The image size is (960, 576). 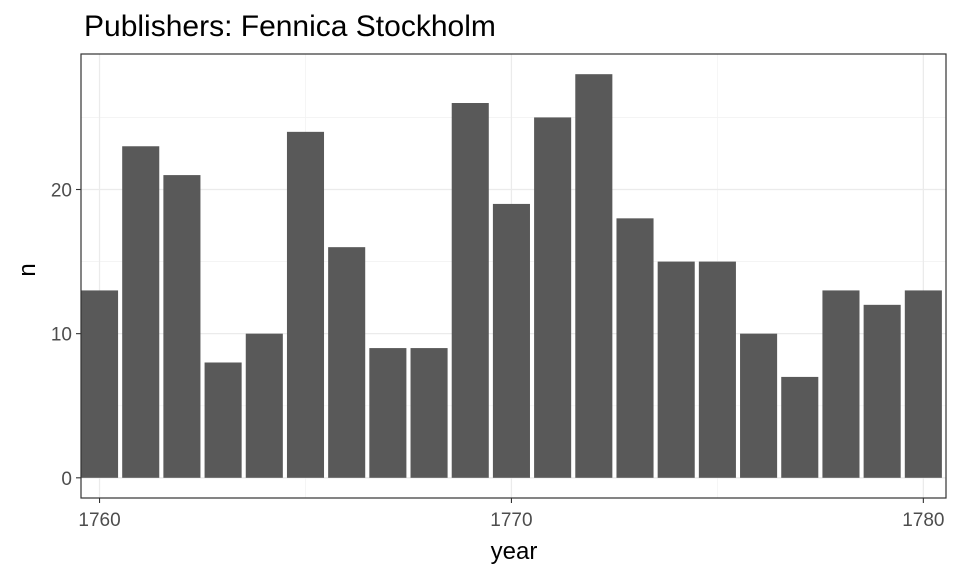 What do you see at coordinates (290, 26) in the screenshot?
I see `chart-title: Publishers: Fennica Stockholm` at bounding box center [290, 26].